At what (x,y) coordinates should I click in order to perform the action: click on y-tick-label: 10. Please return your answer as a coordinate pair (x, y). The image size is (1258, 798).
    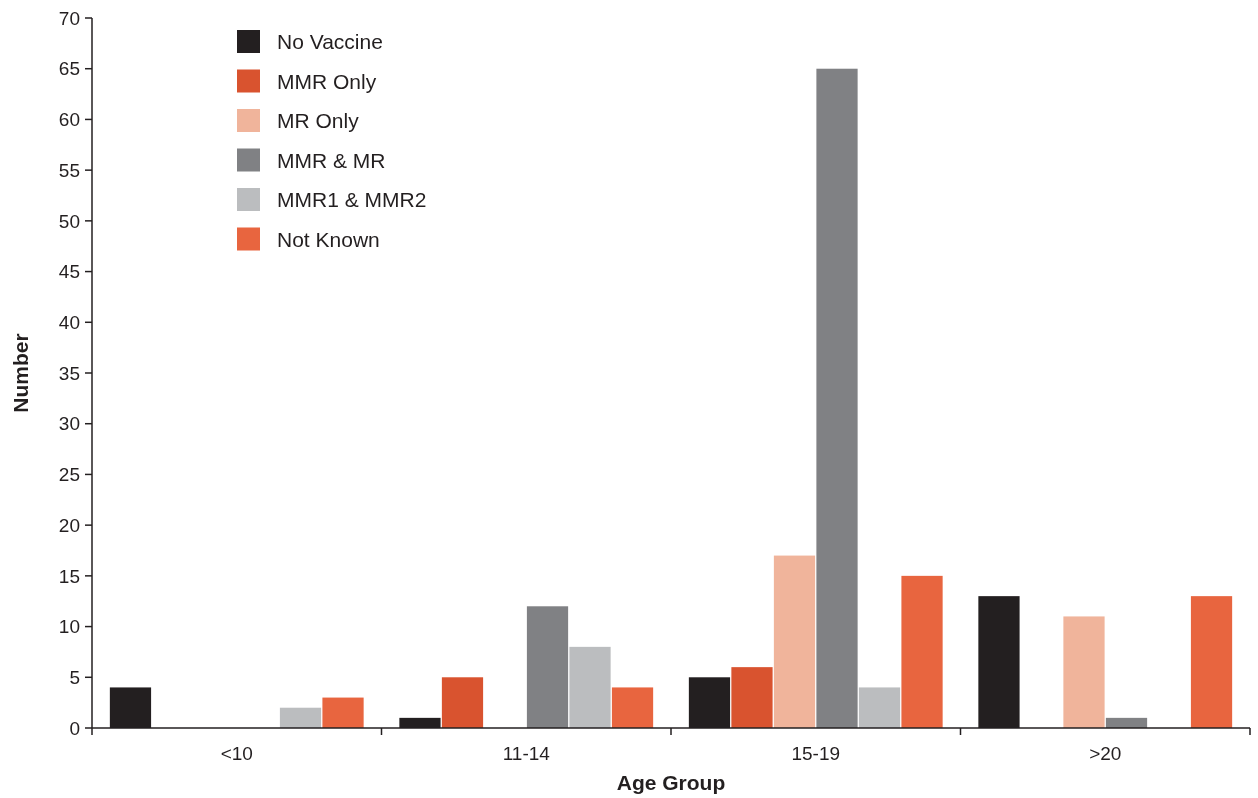
    Looking at the image, I should click on (69, 627).